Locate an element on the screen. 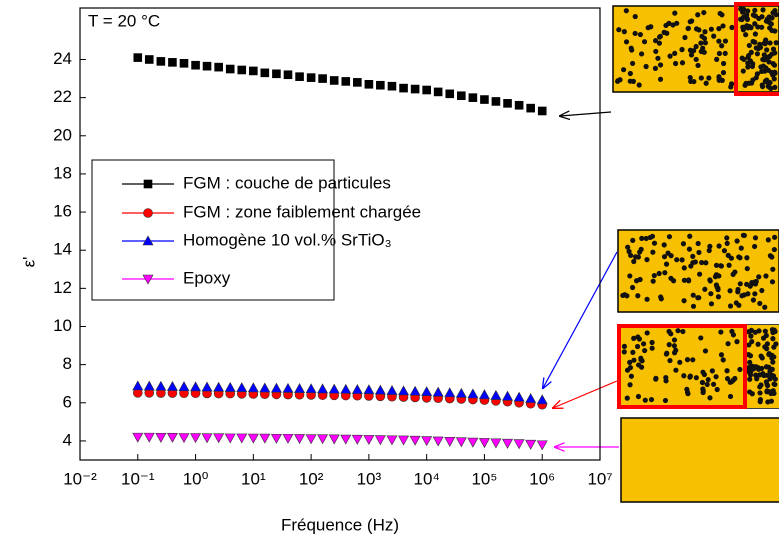  y-tick-label: 12 is located at coordinates (62, 287).